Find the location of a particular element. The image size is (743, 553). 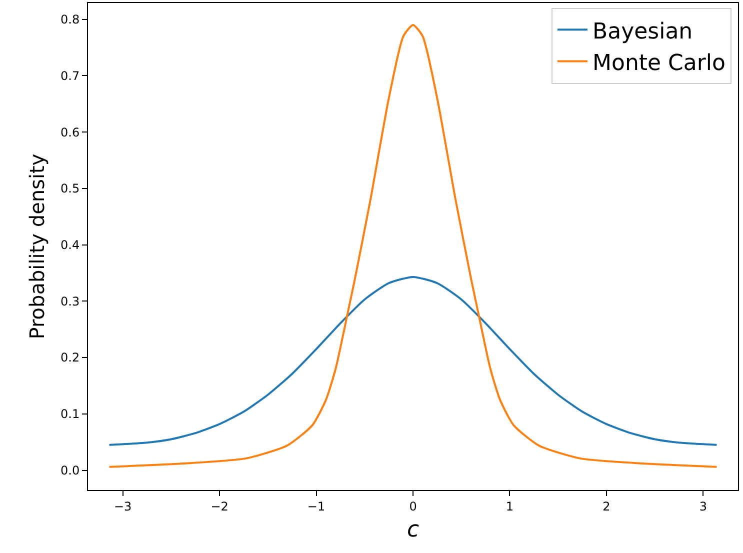

y-tick-label: 0.6 is located at coordinates (70, 132).